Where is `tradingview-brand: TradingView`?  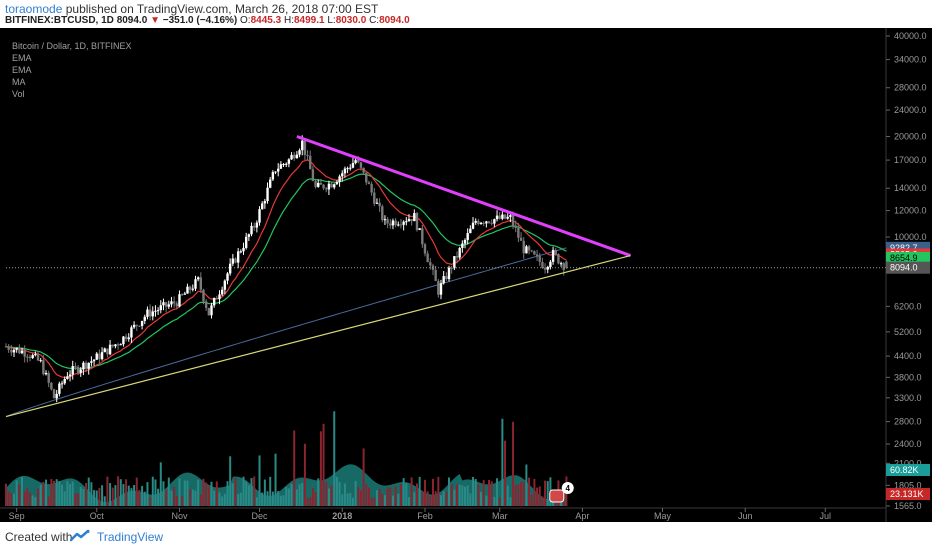
tradingview-brand: TradingView is located at coordinates (130, 537).